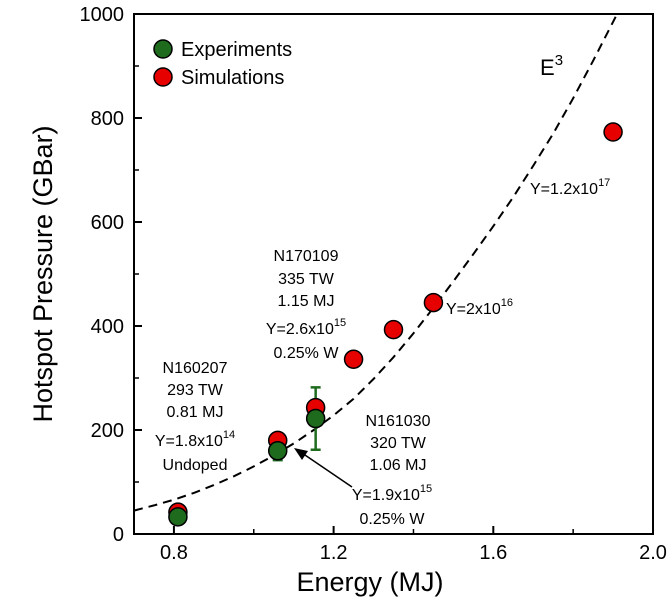 The image size is (670, 607). I want to click on y-tick-label: 400, so click(107, 327).